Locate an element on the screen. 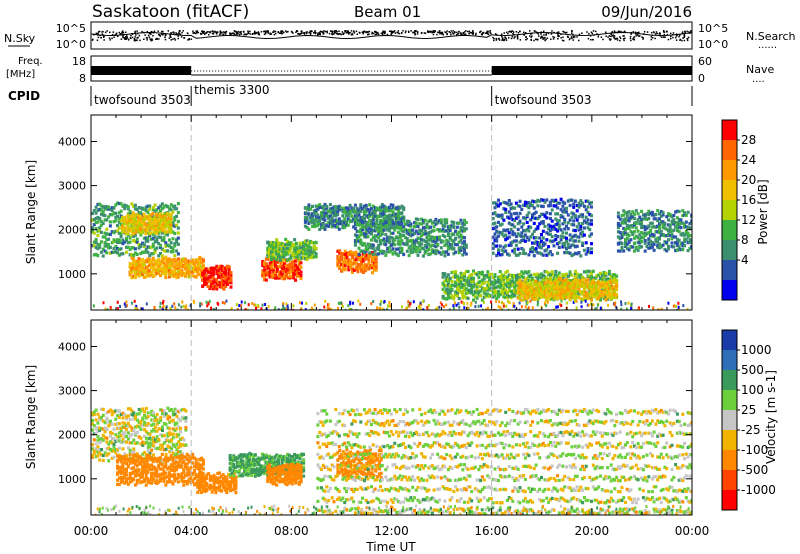  cpid-label: CPID is located at coordinates (24, 96).